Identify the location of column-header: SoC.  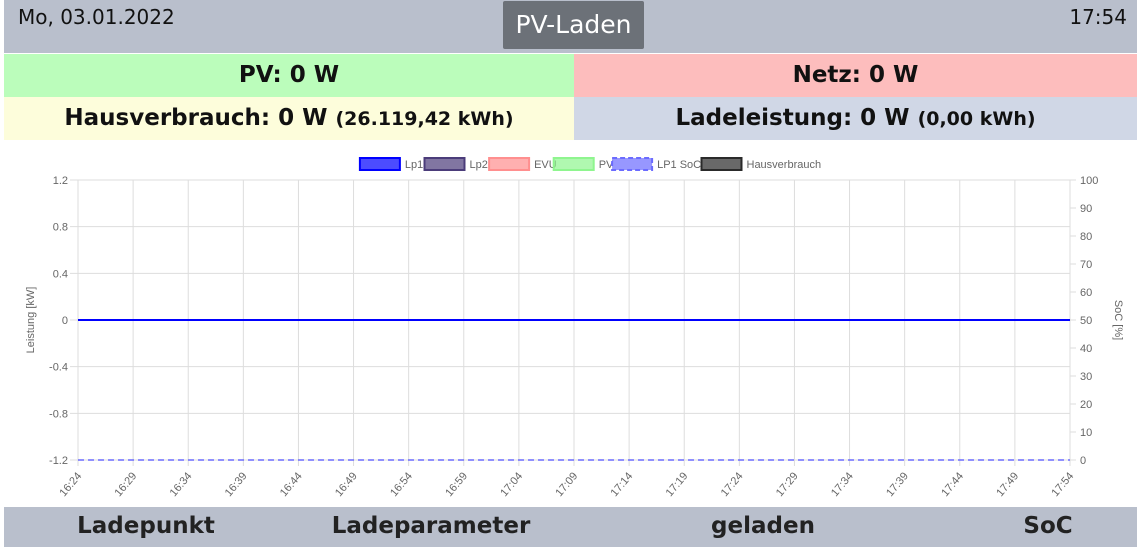
(1048, 526).